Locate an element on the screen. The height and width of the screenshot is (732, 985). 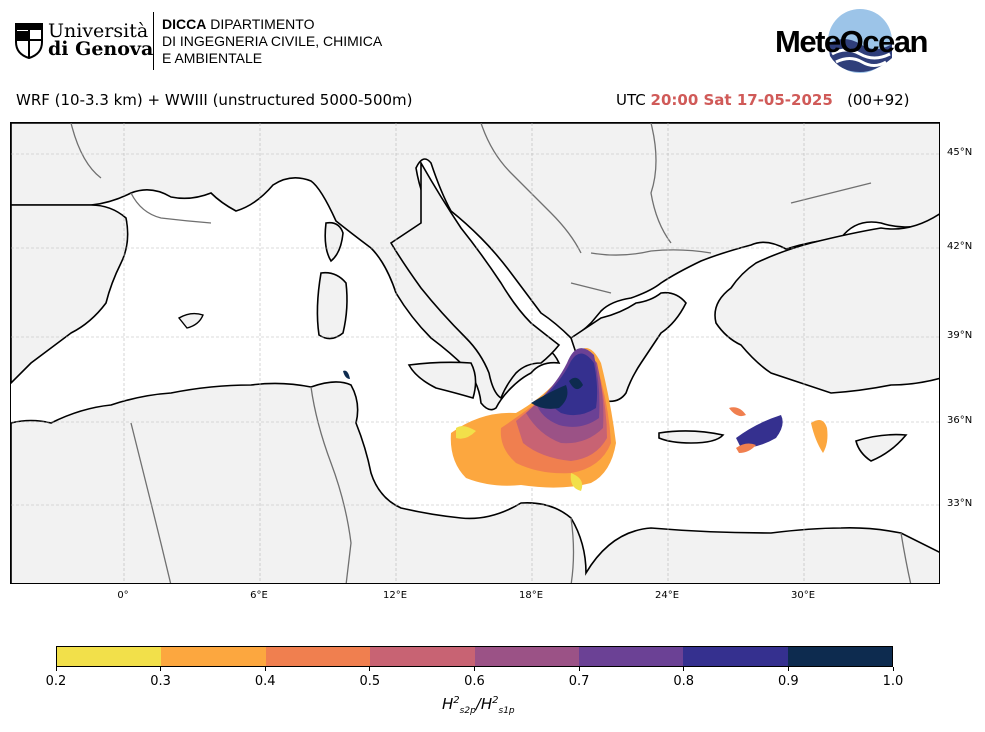
field-level-0.2 is located at coordinates (519, 458).